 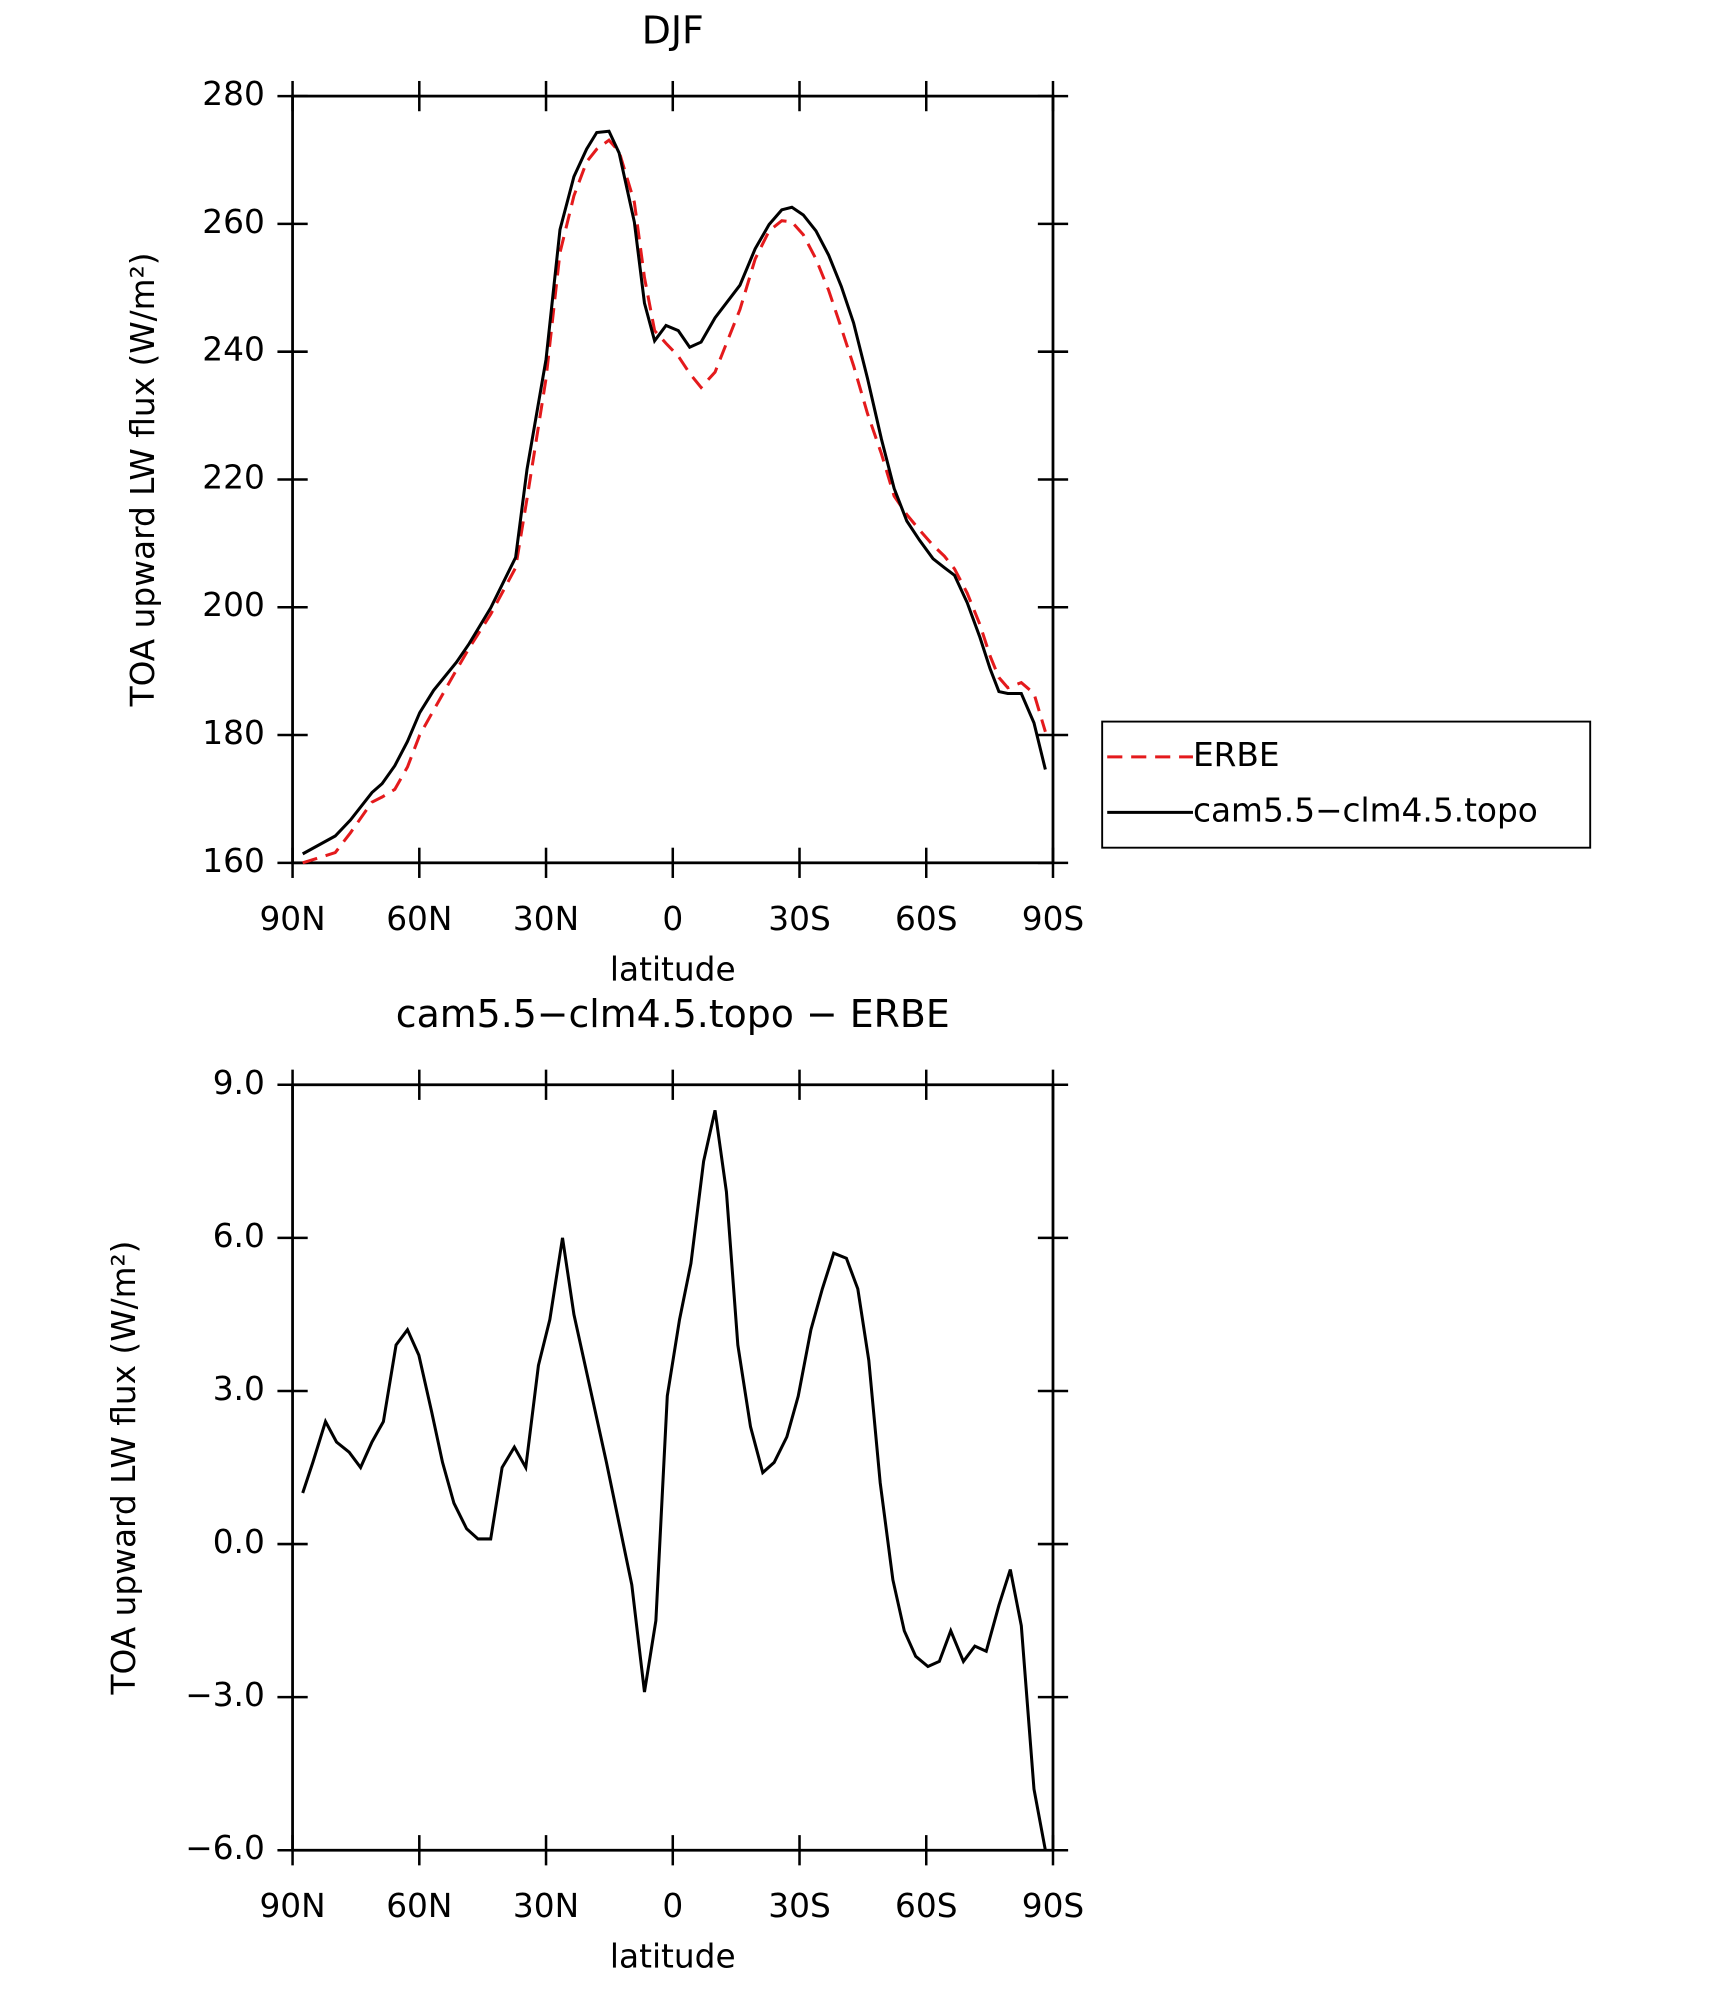 What do you see at coordinates (1346, 784) in the screenshot?
I see `legend-box` at bounding box center [1346, 784].